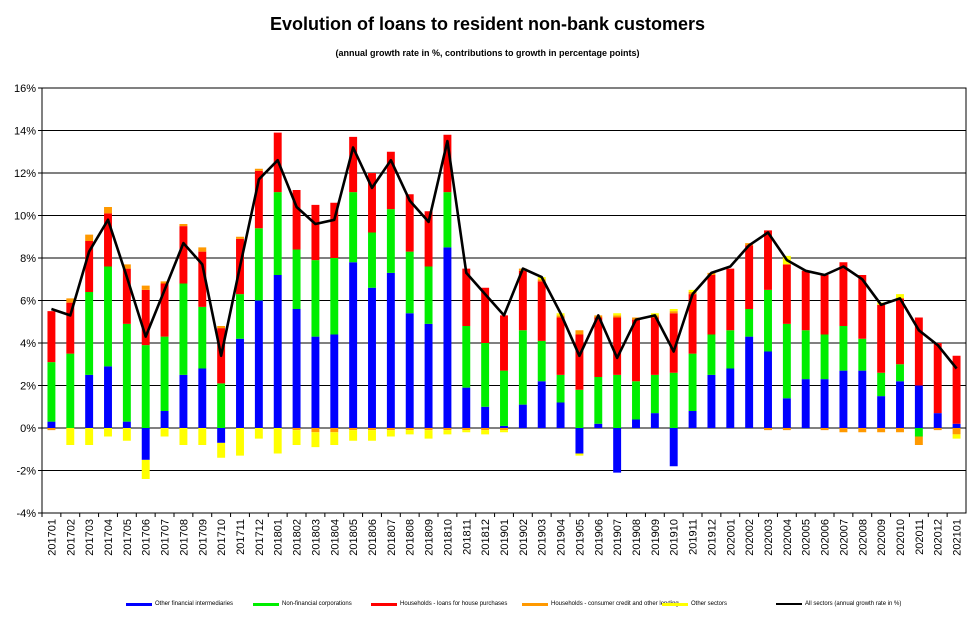 The height and width of the screenshot is (640, 975). I want to click on x-tick-label: 202004, so click(788, 537).